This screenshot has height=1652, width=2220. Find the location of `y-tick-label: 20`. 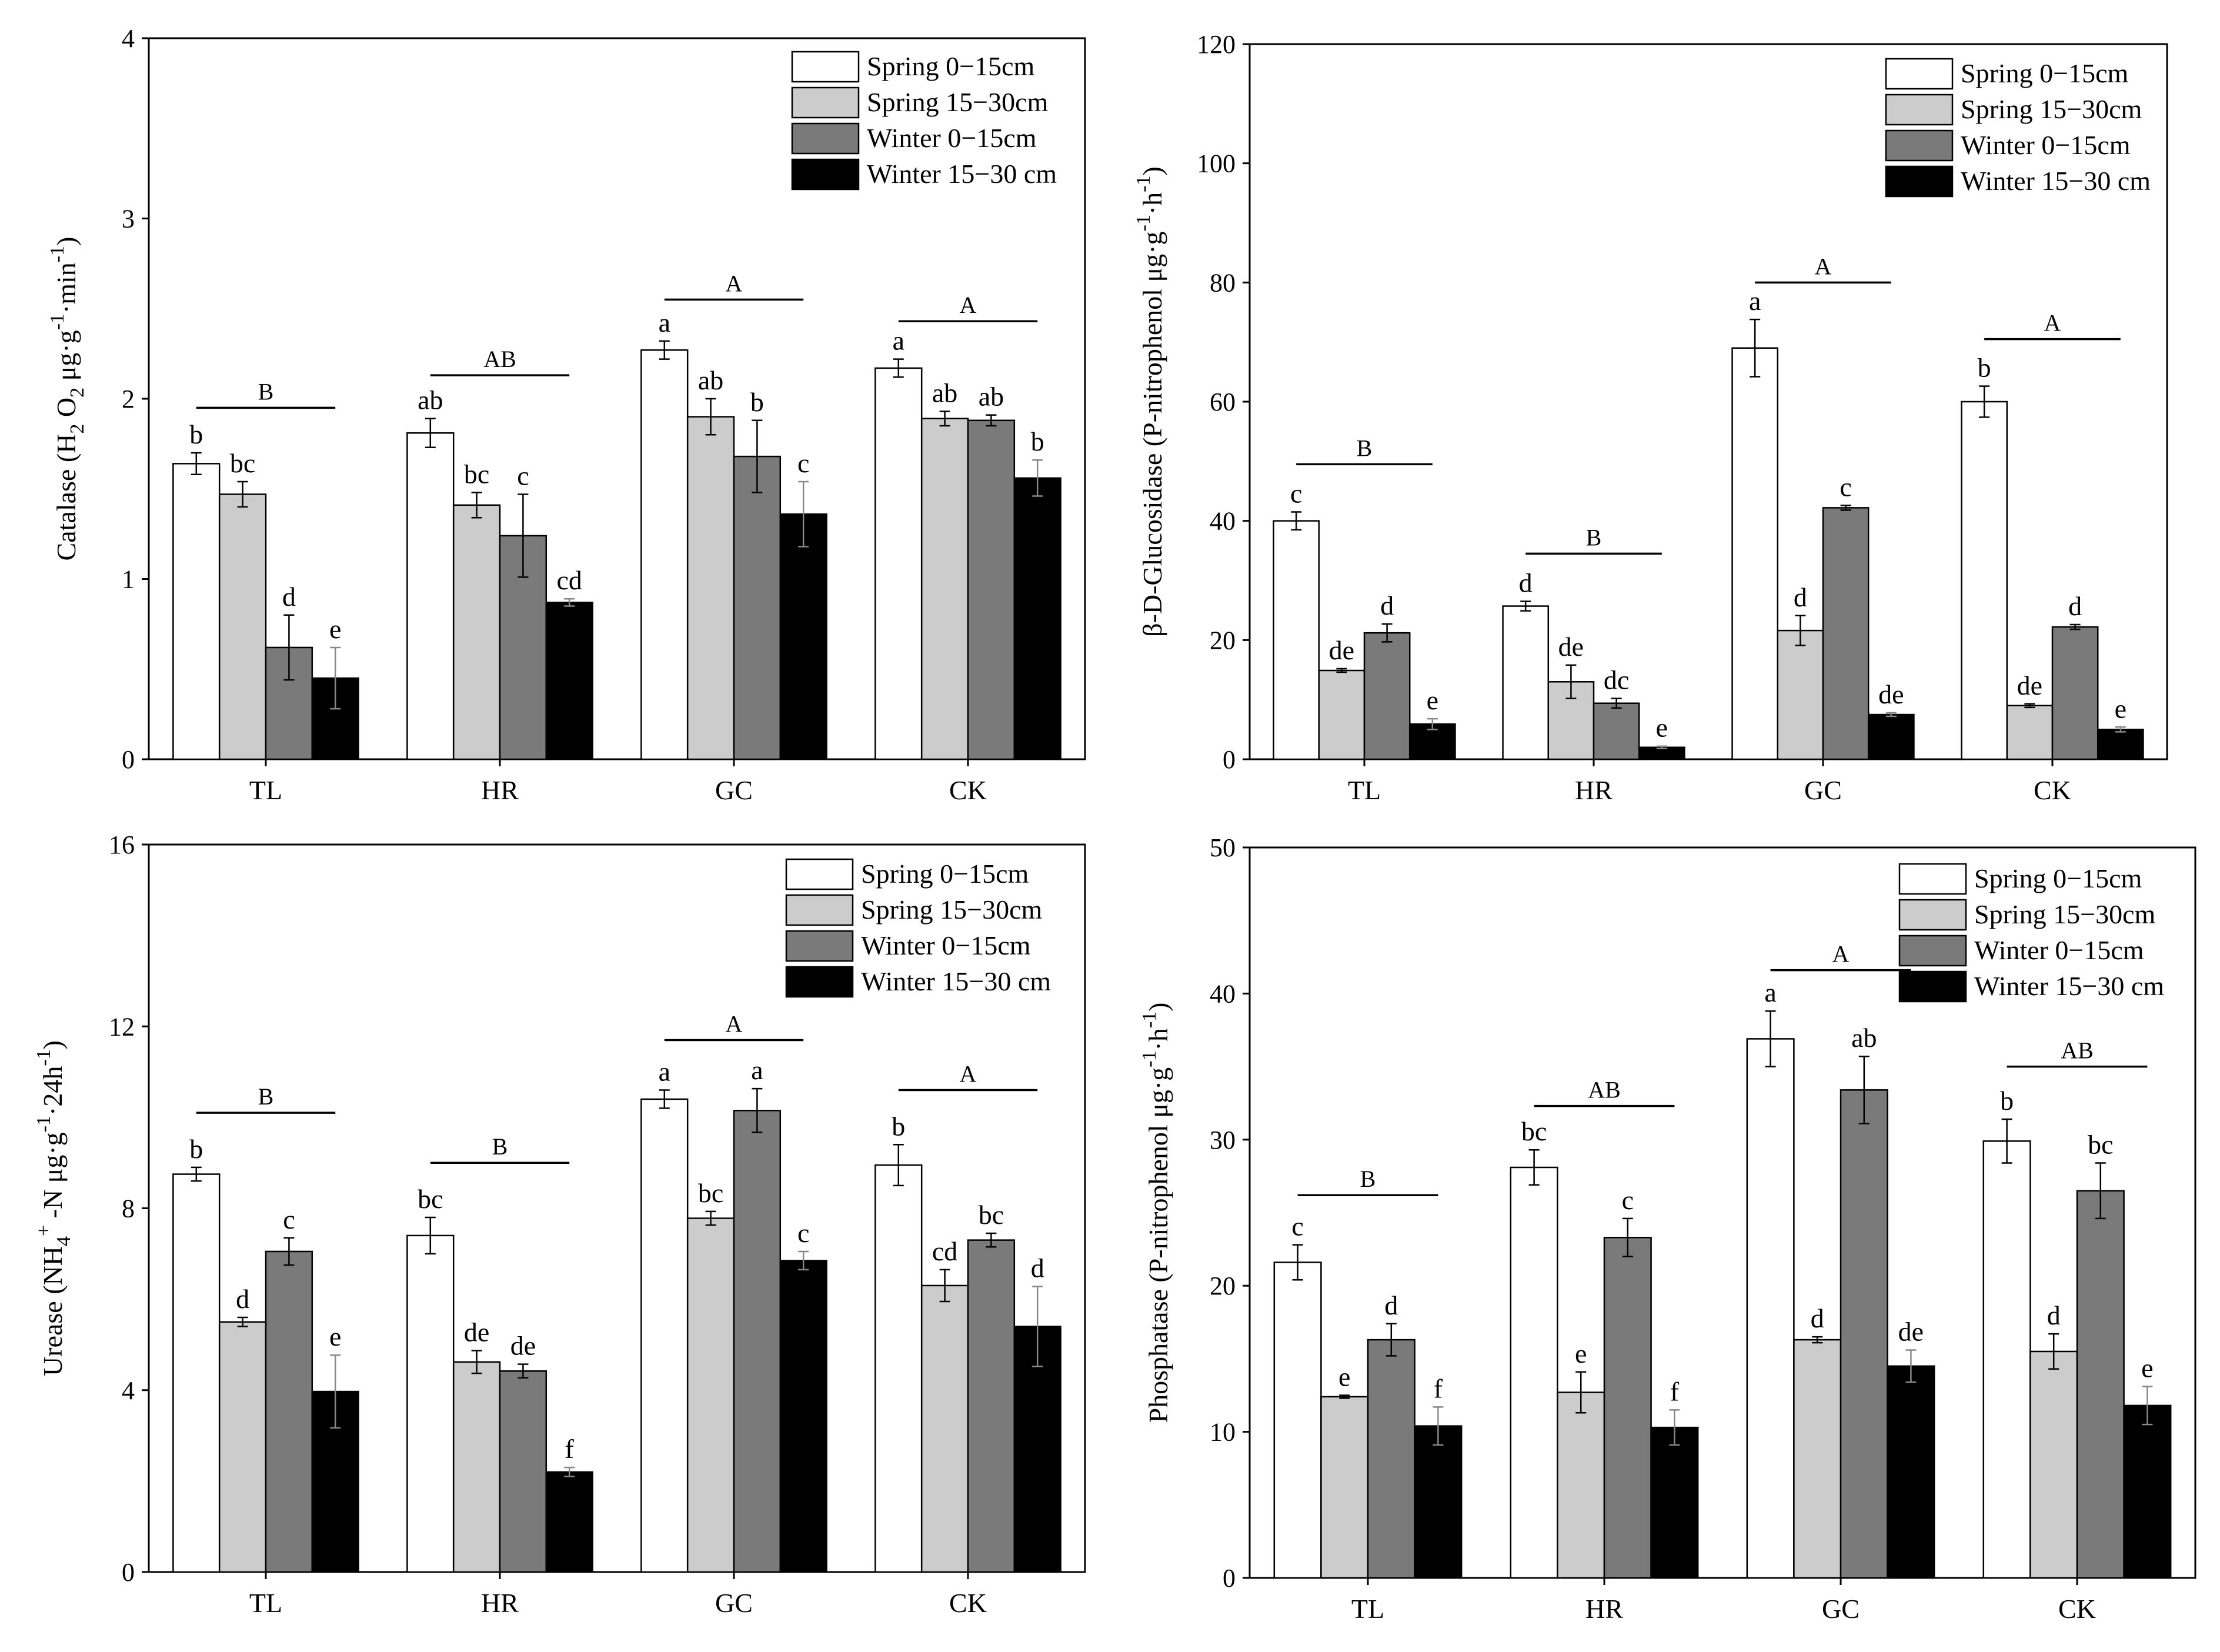

y-tick-label: 20 is located at coordinates (1223, 640).